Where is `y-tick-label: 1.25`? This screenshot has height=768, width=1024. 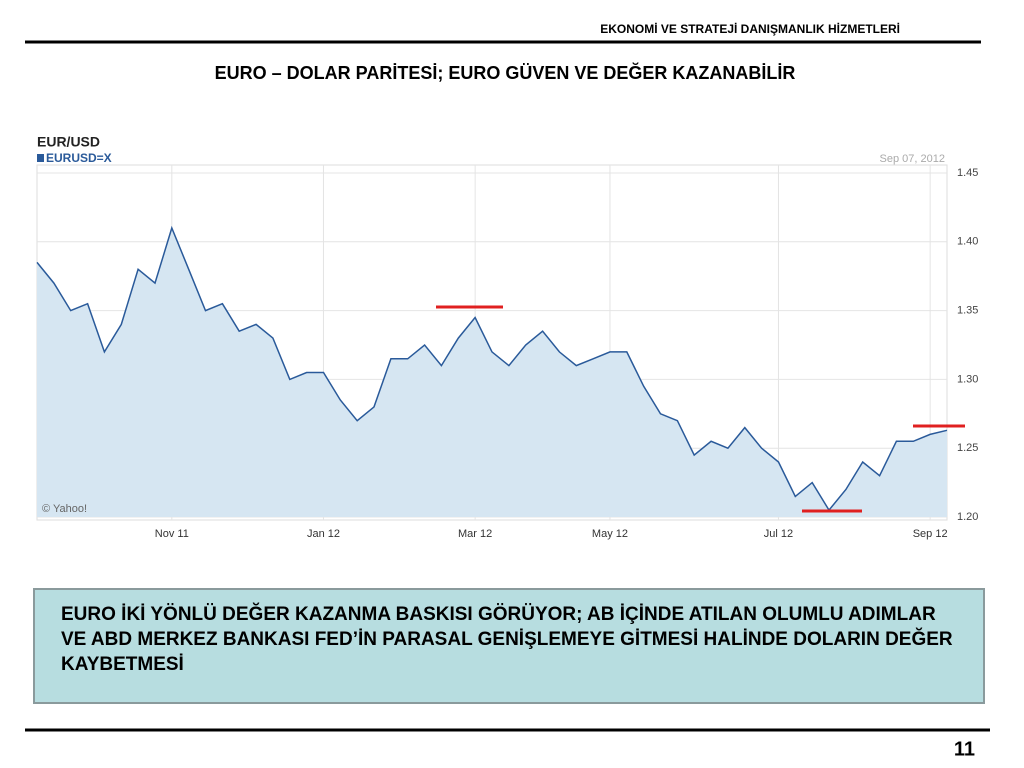 y-tick-label: 1.25 is located at coordinates (967, 448).